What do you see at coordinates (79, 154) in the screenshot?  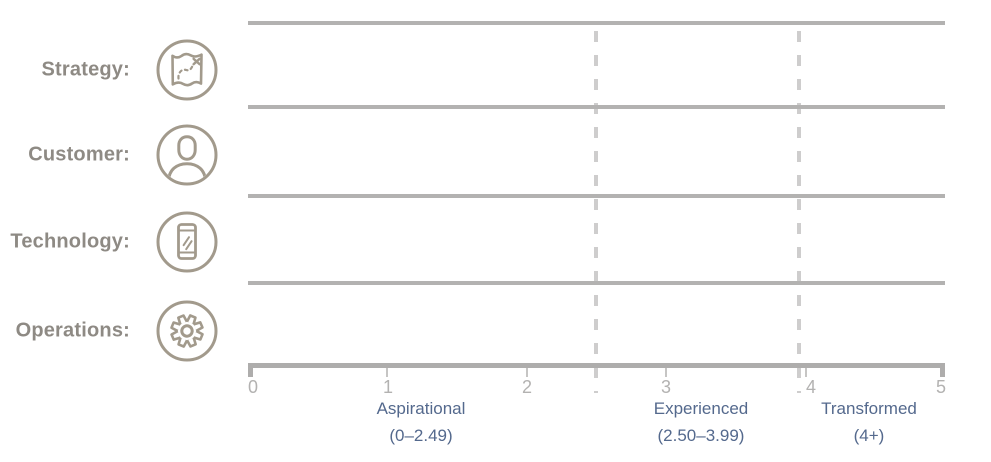 I see `row-label-text: Customer:` at bounding box center [79, 154].